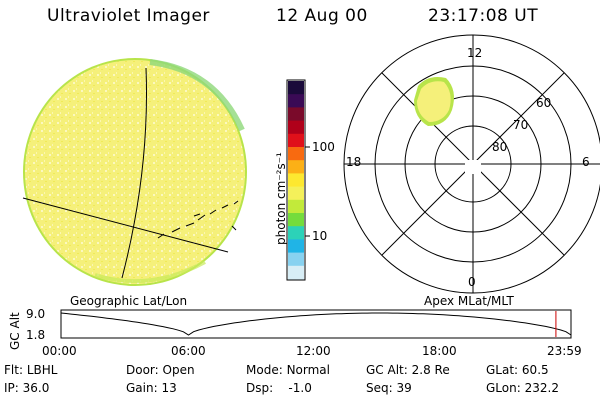  What do you see at coordinates (128, 16) in the screenshot?
I see `instrument-title: Ultraviolet Imager` at bounding box center [128, 16].